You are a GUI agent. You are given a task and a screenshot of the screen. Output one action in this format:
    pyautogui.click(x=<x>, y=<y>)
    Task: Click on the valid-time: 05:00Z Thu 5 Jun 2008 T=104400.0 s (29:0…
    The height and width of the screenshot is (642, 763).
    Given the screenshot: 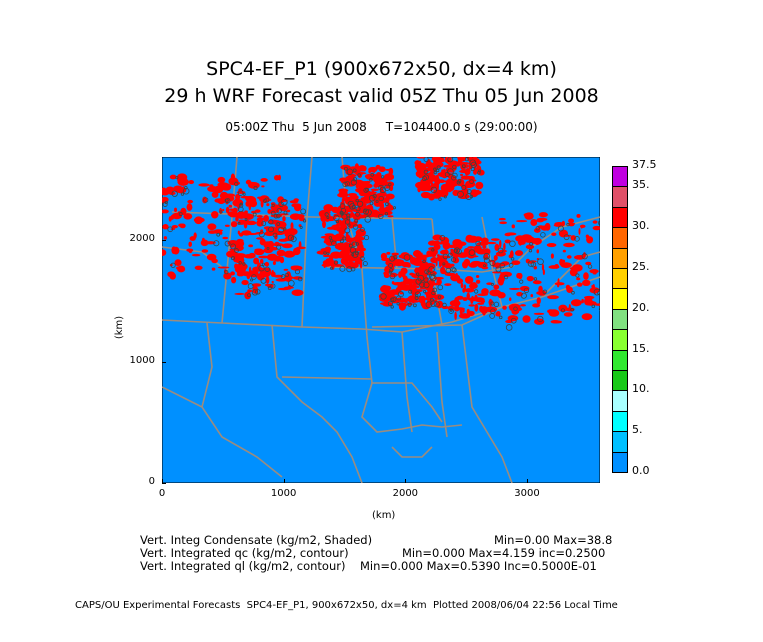 What is the action you would take?
    pyautogui.click(x=381, y=127)
    